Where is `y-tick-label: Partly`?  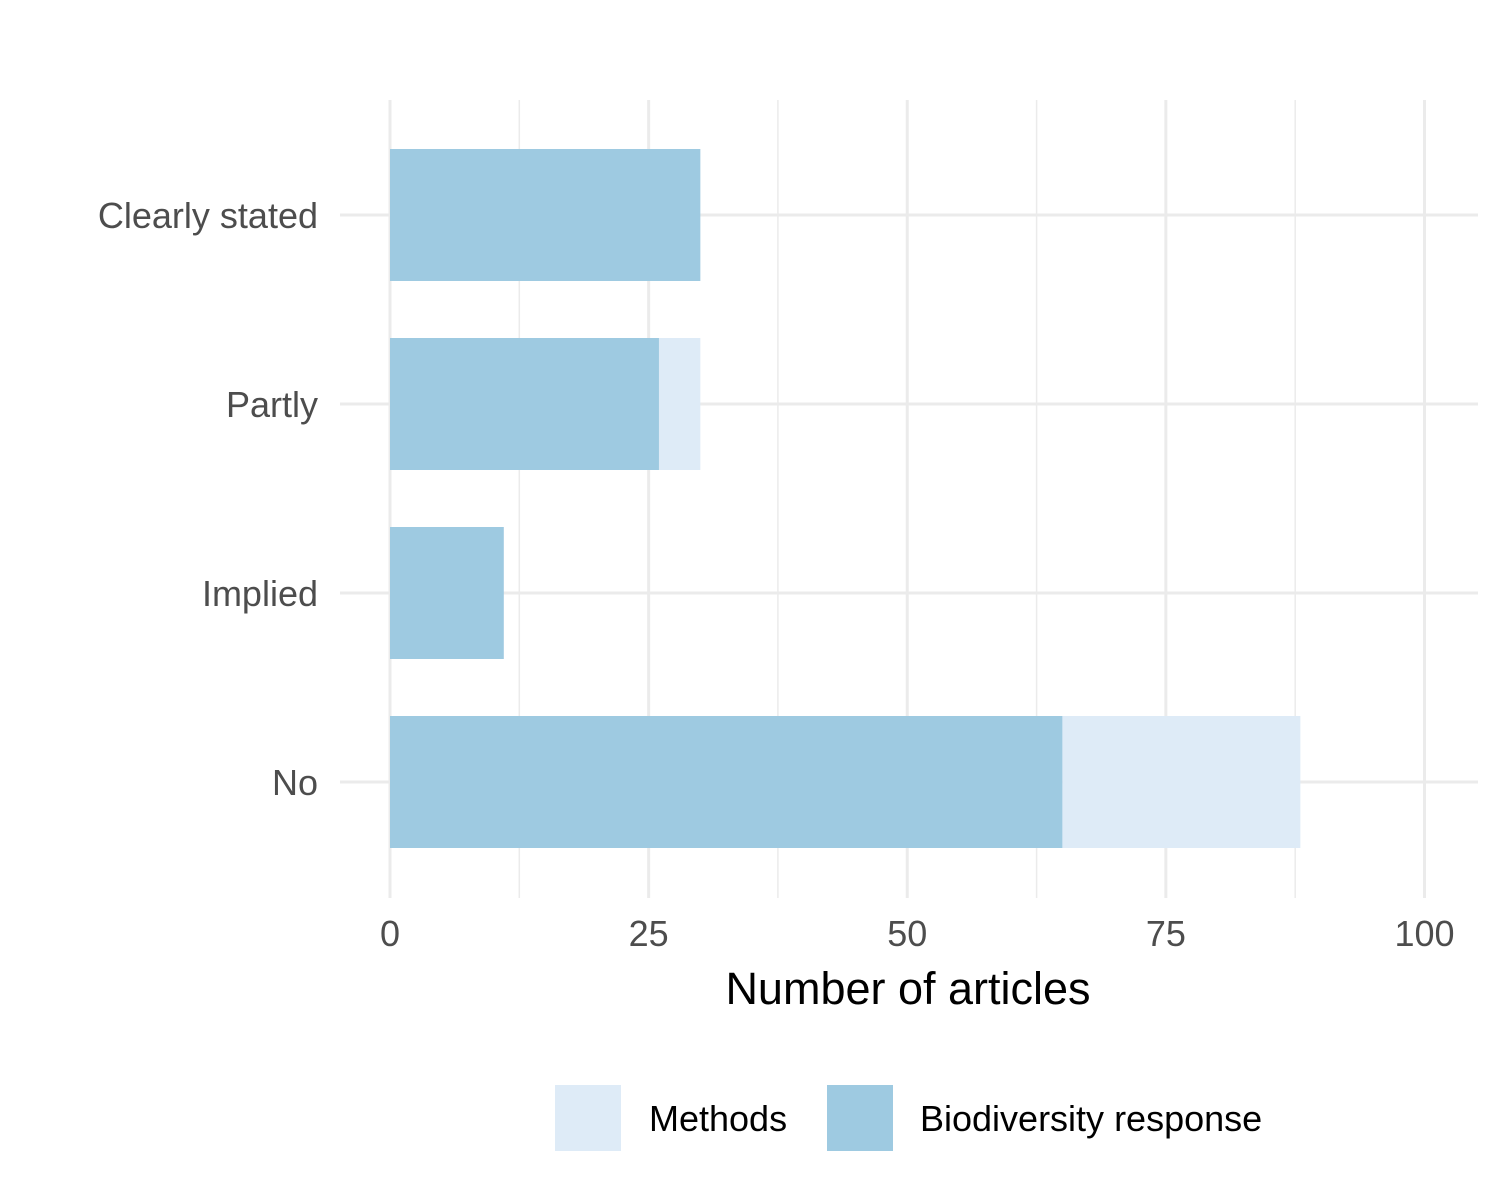
y-tick-label: Partly is located at coordinates (272, 404).